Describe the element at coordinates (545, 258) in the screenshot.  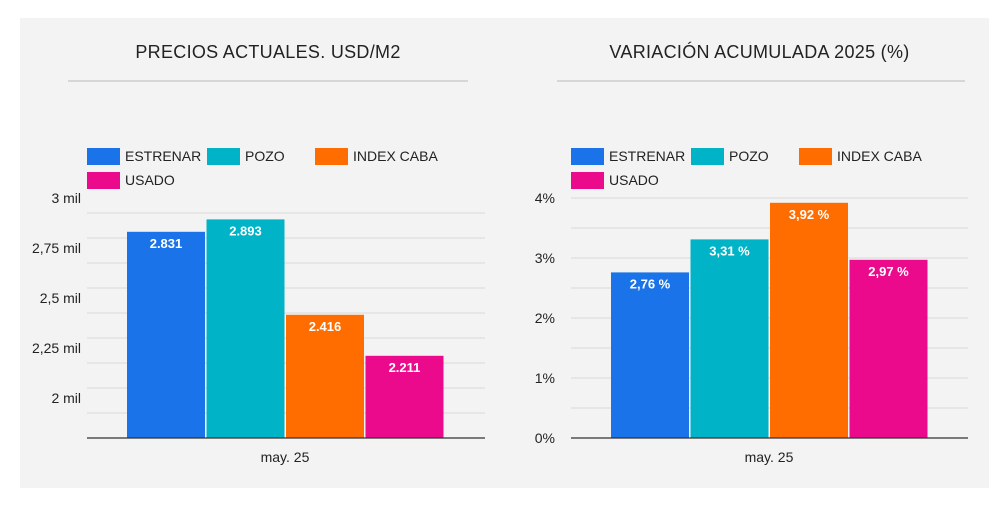
I see `y-tick-label: 3%` at that location.